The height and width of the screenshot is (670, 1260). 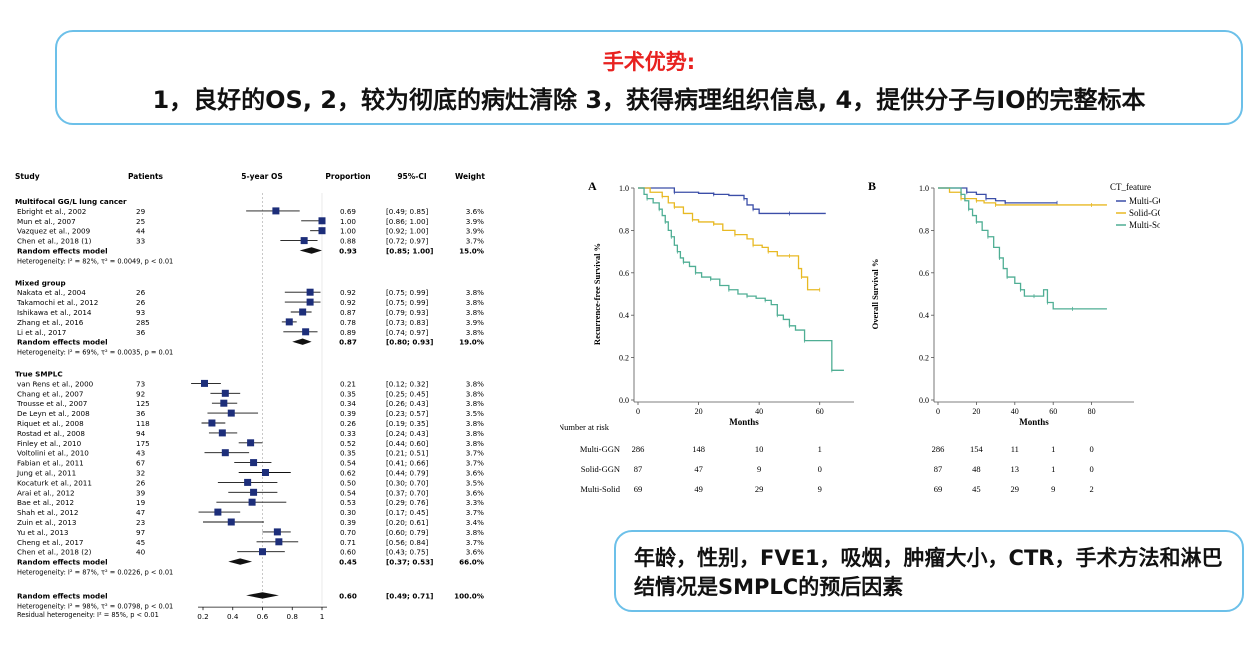 I want to click on forest-study-name: Nakata et al., 2004, so click(x=51, y=292).